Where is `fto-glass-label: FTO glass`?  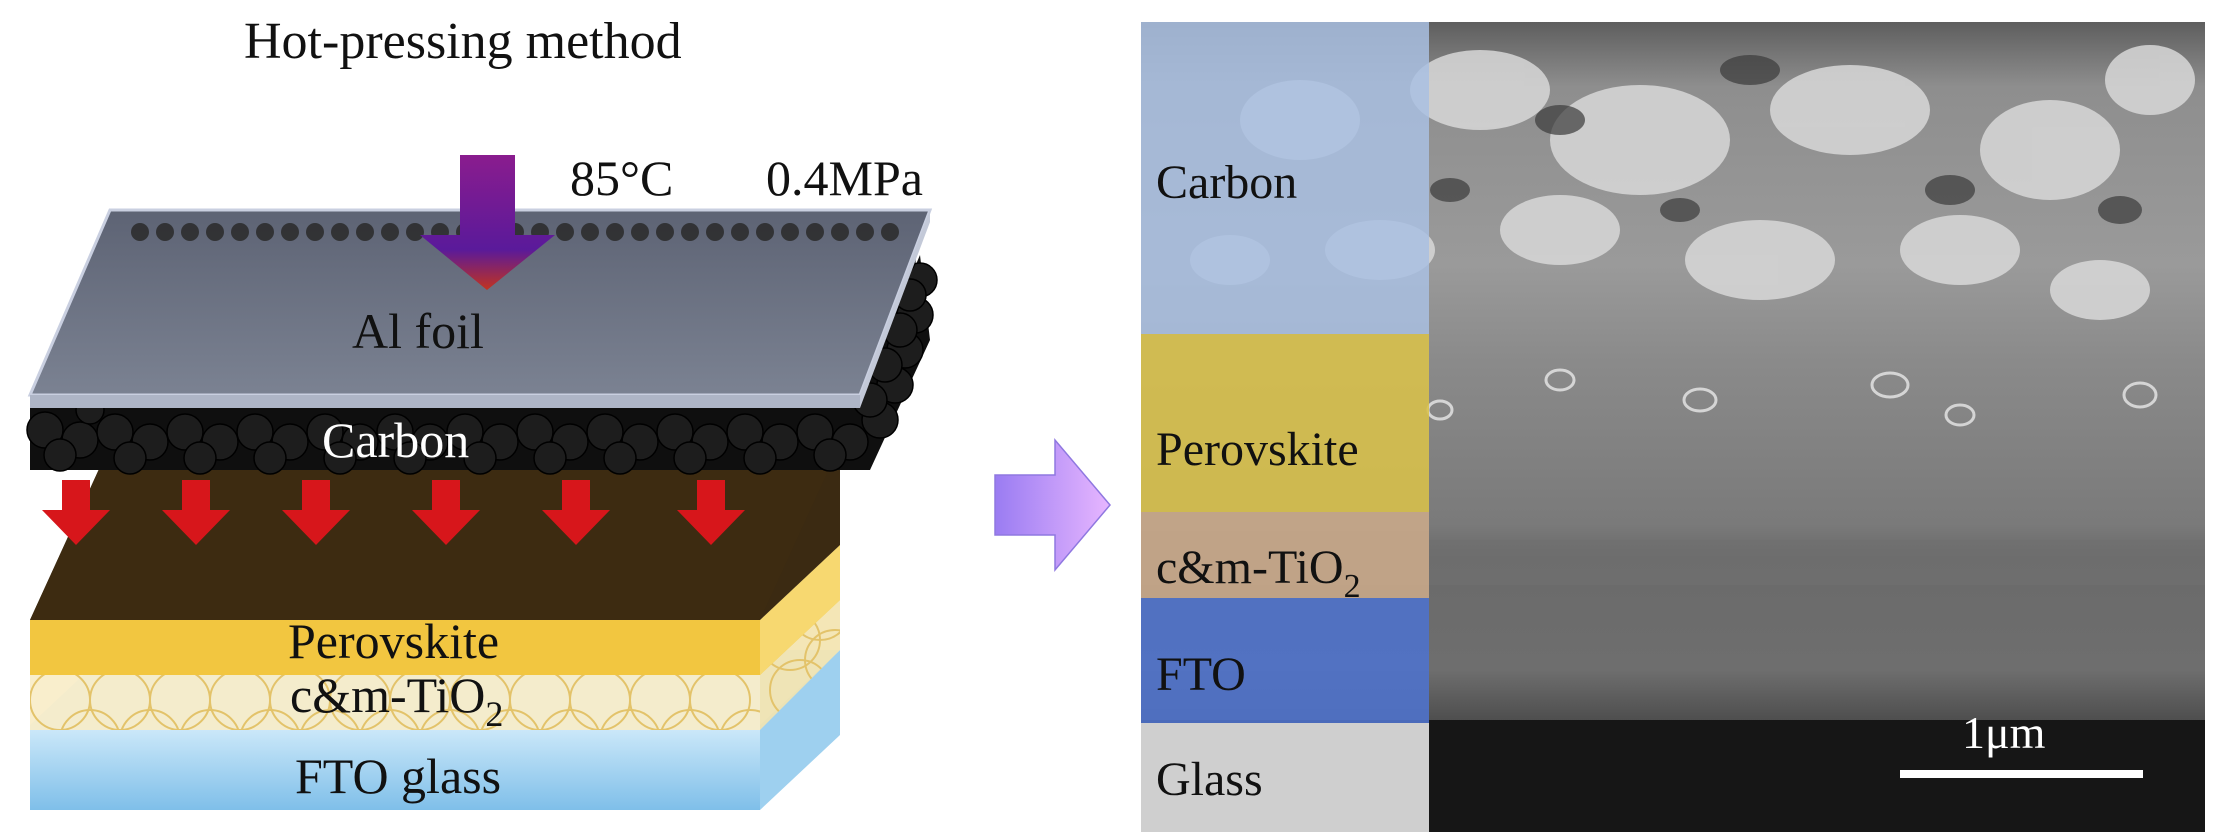
fto-glass-label: FTO glass is located at coordinates (398, 776).